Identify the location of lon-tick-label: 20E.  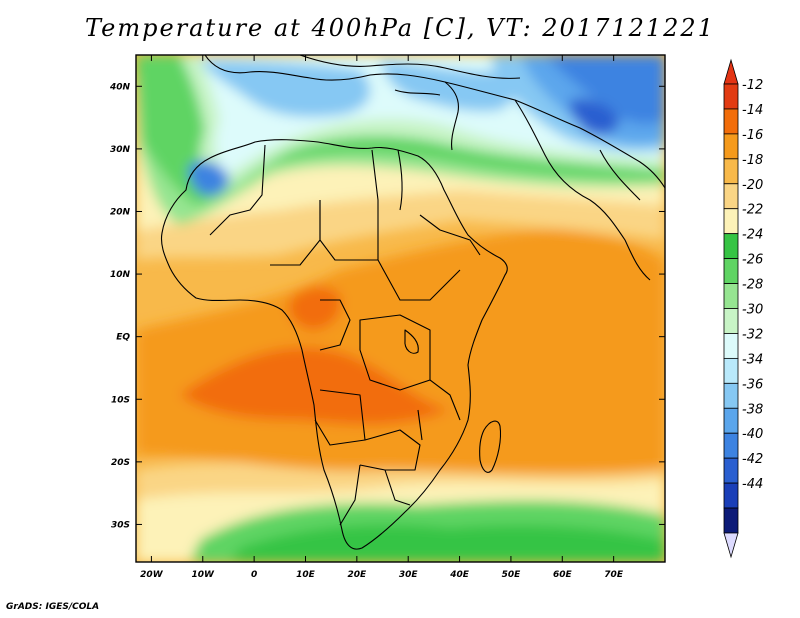
(358, 575).